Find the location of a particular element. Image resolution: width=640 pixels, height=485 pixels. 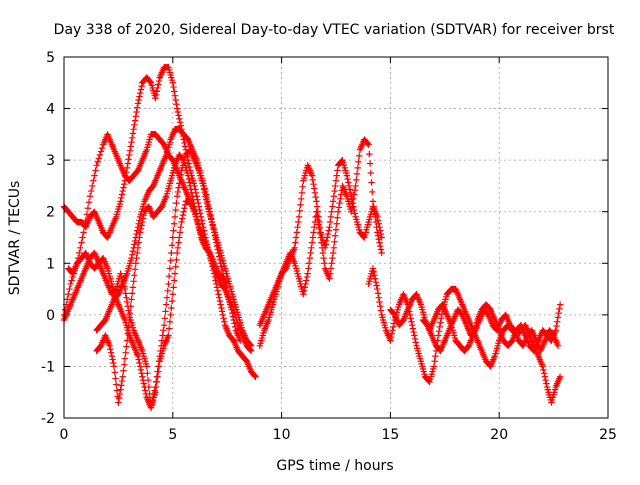

y-tick-label: 0 is located at coordinates (50, 316).